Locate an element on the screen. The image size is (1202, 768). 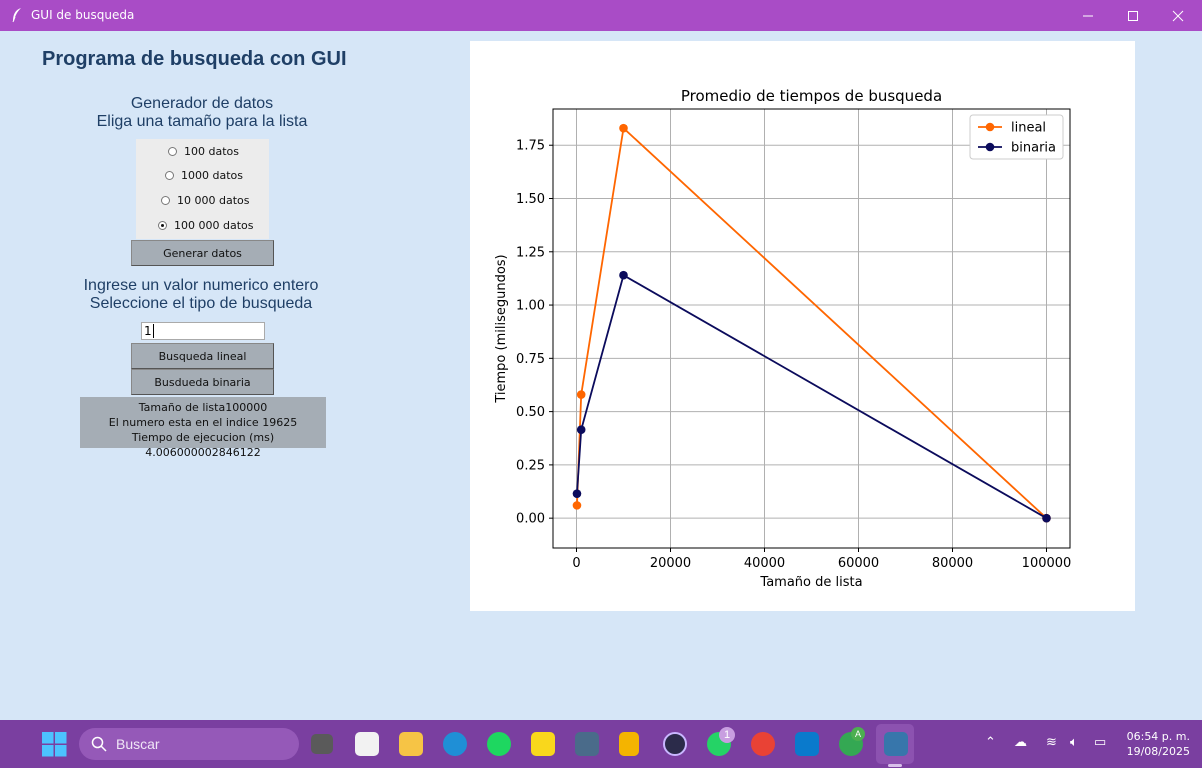
edge-icon is located at coordinates (455, 744).